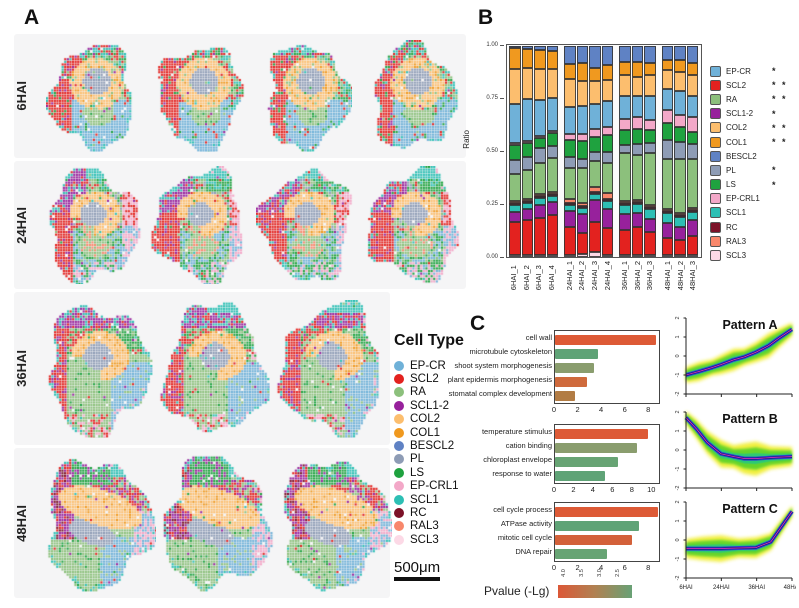  I want to click on stacked-bar-plot, so click(604, 151).